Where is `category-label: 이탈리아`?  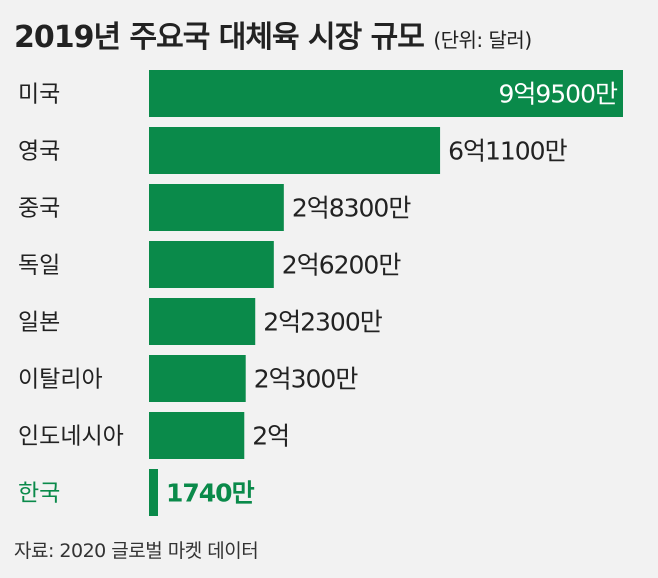
category-label: 이탈리아 is located at coordinates (60, 380).